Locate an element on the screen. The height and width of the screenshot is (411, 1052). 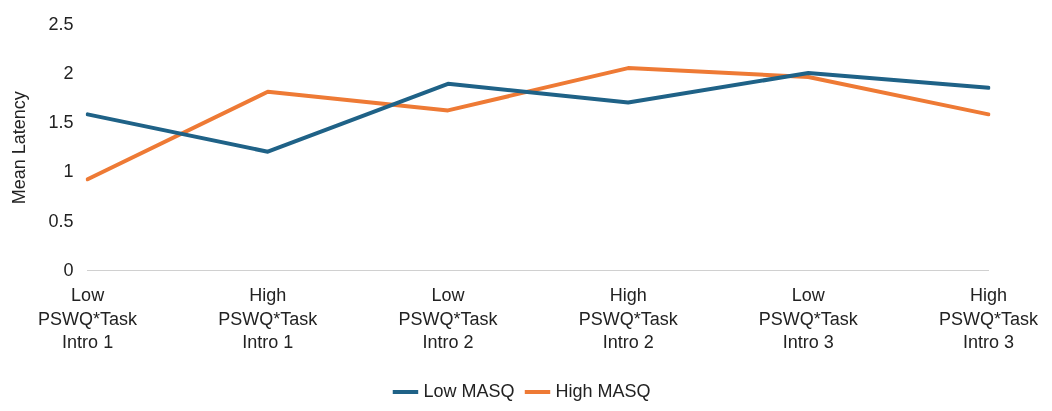
x-tick-label: Low PSWQ*Task Intro 1 is located at coordinates (88, 319).